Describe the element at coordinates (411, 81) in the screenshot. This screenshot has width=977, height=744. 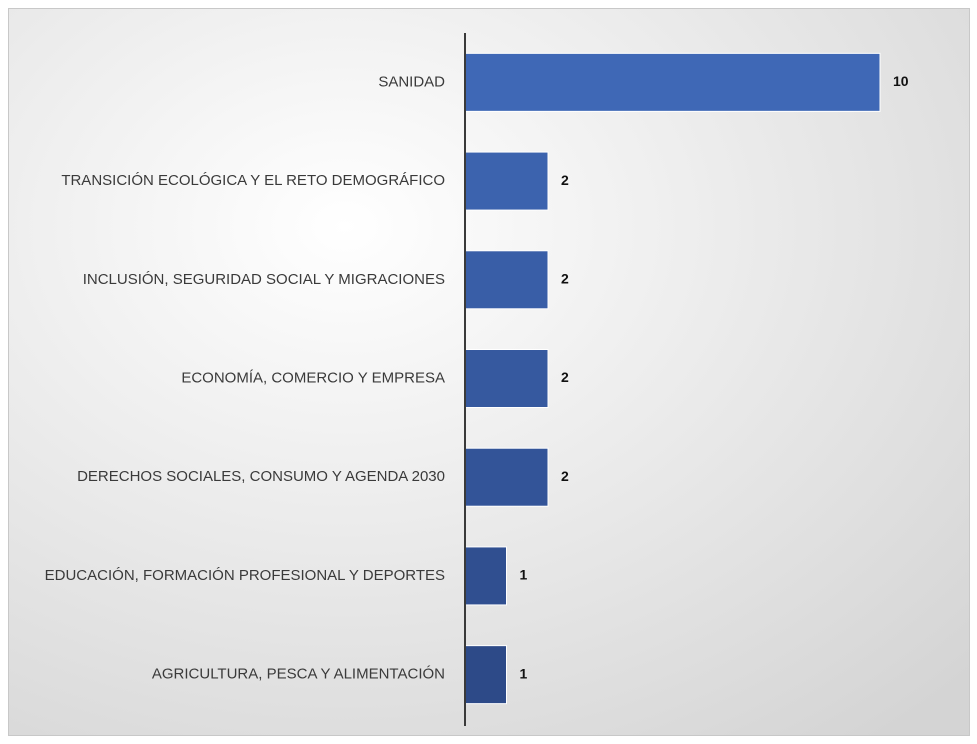
I see `category-label: SANIDAD` at that location.